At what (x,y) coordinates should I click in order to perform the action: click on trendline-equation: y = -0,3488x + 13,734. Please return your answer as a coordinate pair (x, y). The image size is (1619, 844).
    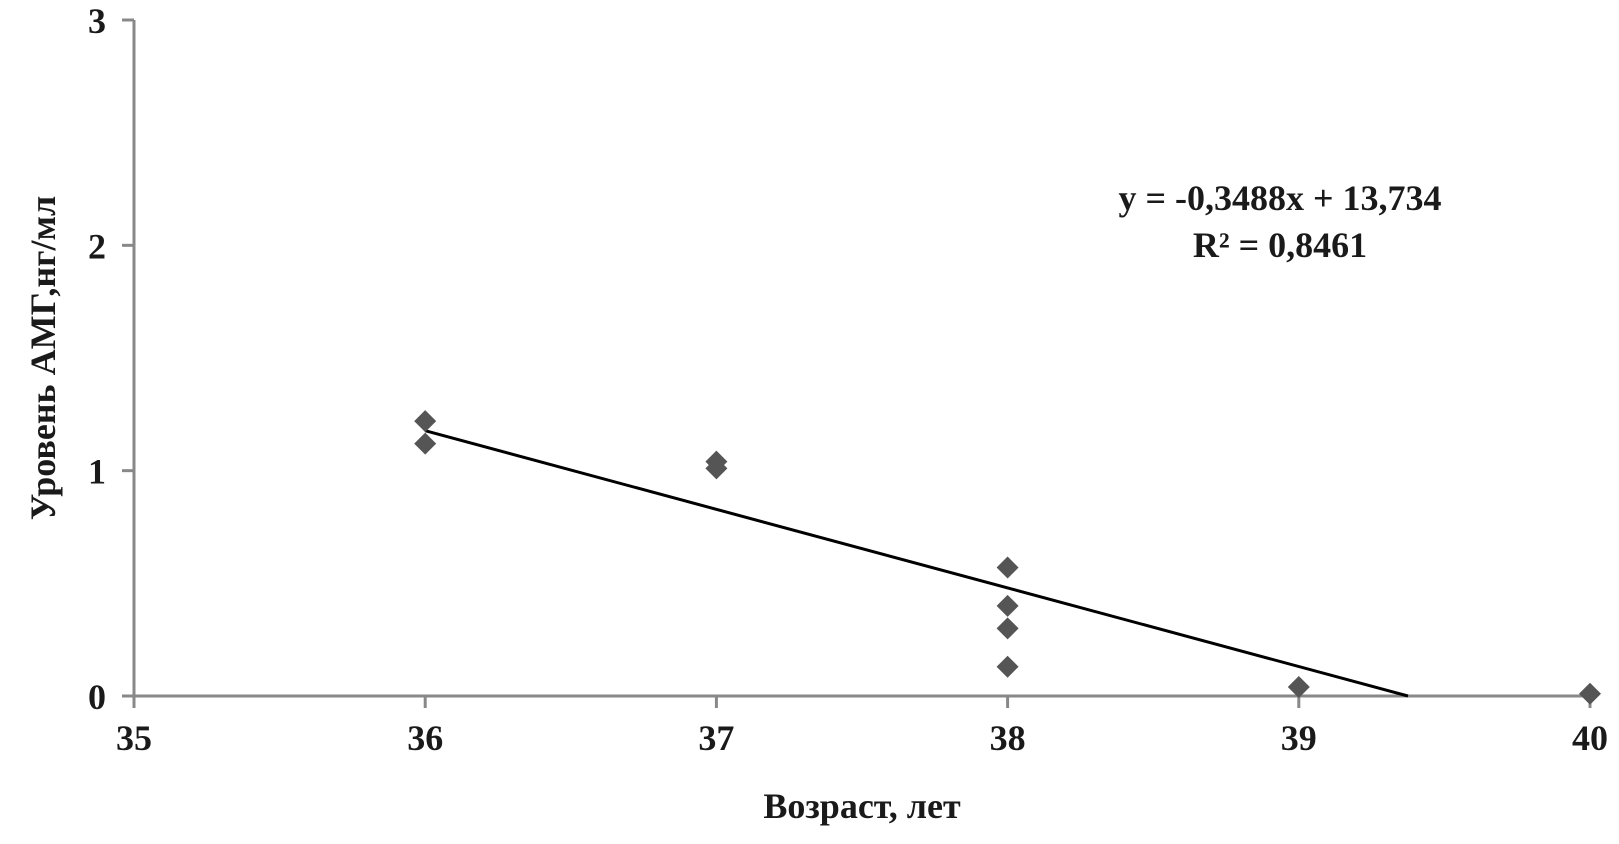
    Looking at the image, I should click on (1279, 198).